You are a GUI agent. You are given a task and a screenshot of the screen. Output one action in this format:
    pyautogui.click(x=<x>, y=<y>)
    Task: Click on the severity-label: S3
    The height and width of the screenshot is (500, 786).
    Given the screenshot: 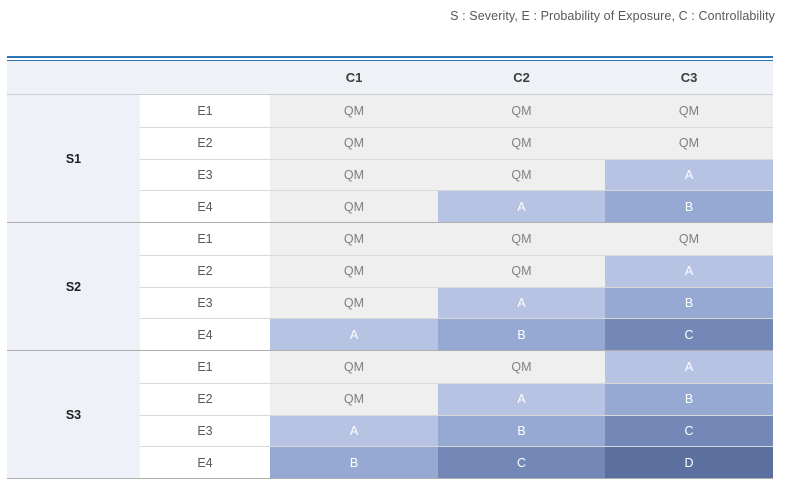 What is the action you would take?
    pyautogui.click(x=73, y=414)
    